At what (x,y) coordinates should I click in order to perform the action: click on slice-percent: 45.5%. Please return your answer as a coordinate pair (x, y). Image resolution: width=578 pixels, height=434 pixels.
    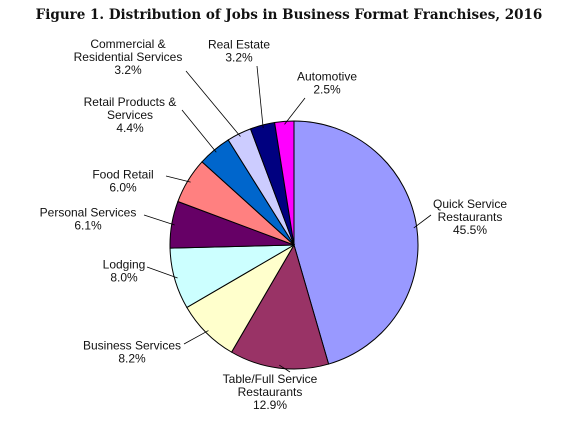
    Looking at the image, I should click on (470, 230).